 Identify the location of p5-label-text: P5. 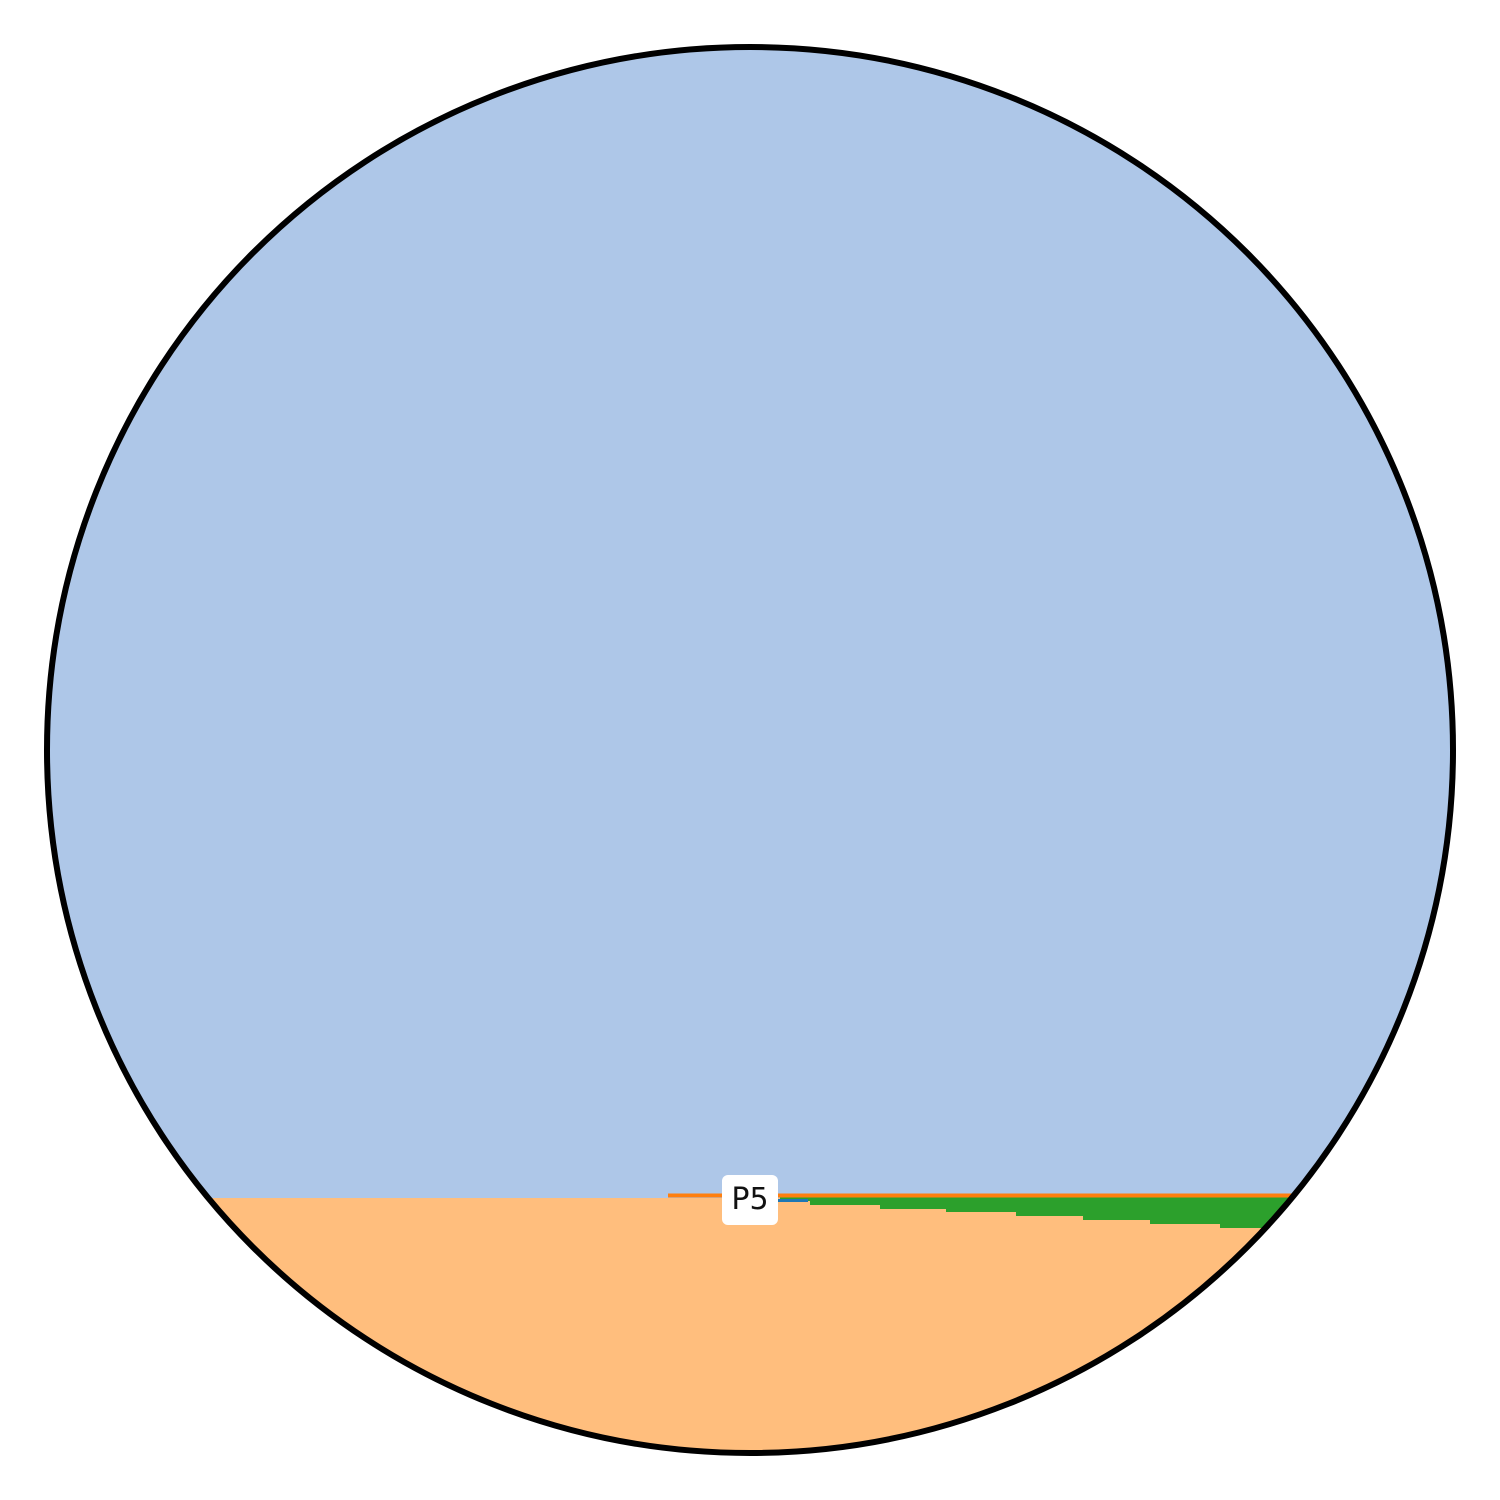
(750, 1199).